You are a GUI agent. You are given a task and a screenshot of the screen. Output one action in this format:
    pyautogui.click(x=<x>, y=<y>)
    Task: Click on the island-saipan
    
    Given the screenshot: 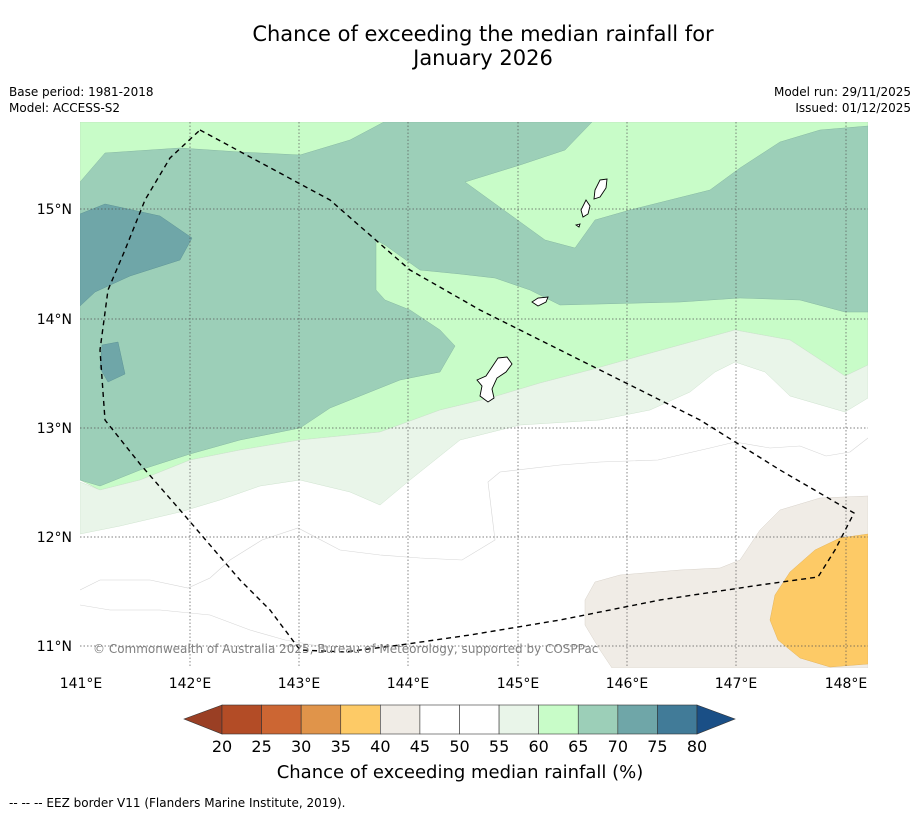 What is the action you would take?
    pyautogui.click(x=600, y=189)
    